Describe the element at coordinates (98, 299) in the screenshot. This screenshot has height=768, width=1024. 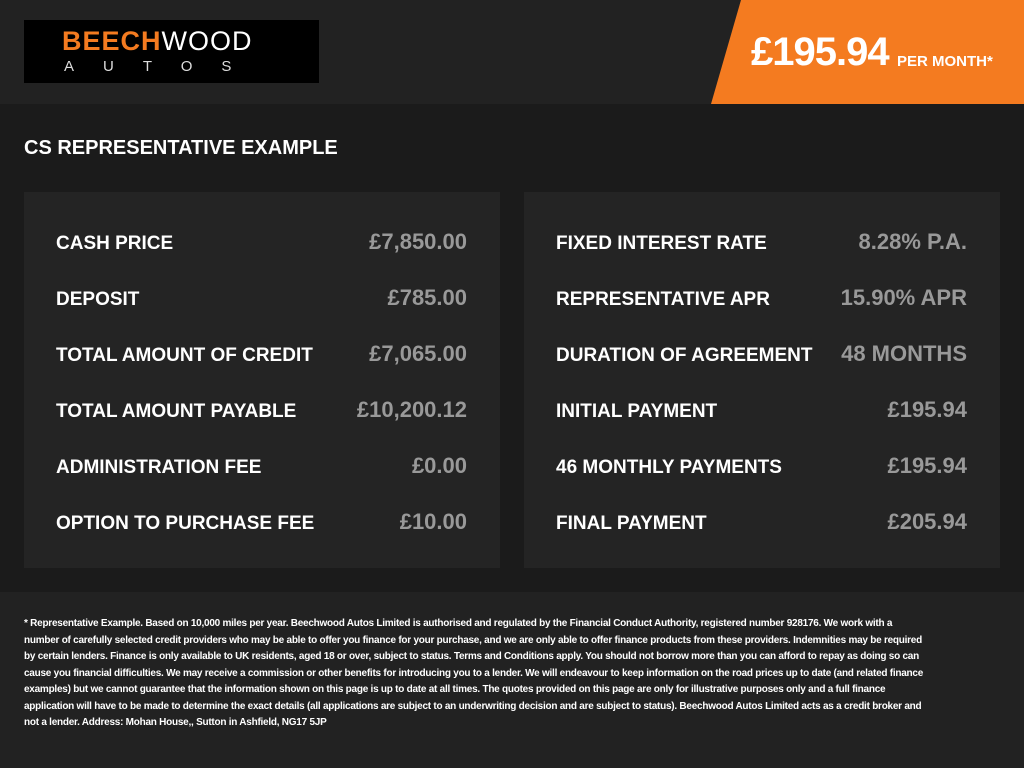
I see `row-label: DEPOSIT` at that location.